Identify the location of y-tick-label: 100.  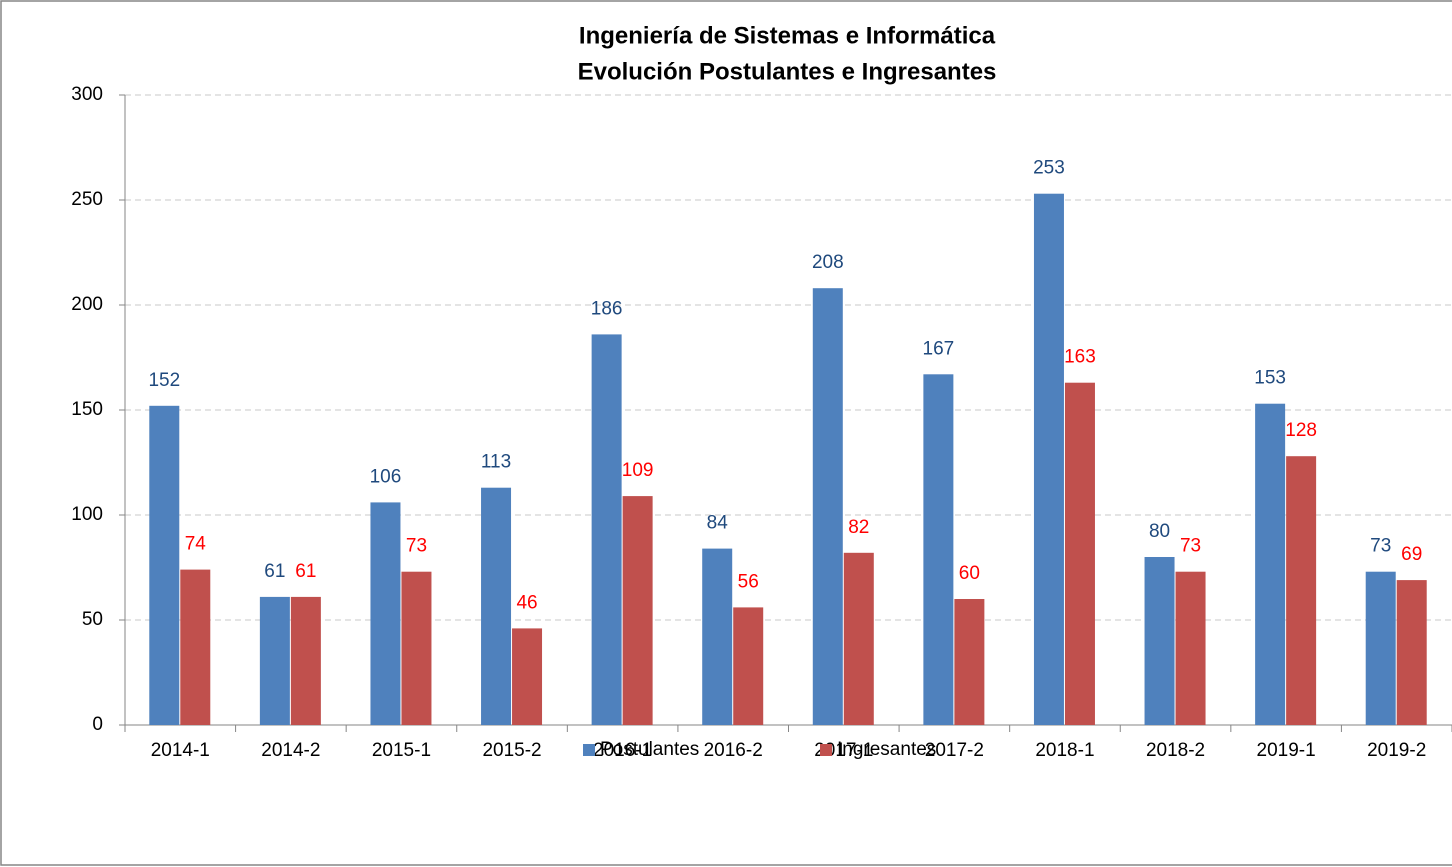
(87, 514).